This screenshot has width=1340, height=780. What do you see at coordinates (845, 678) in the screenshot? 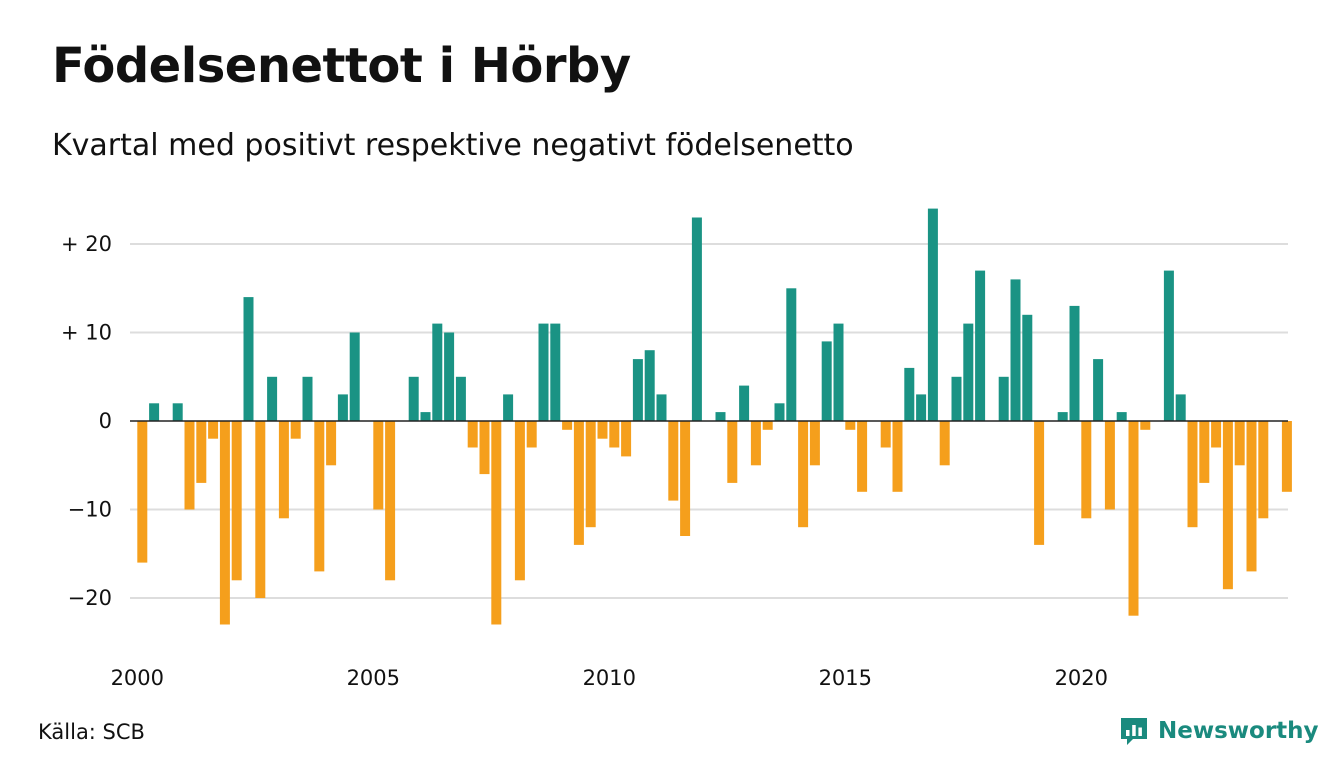
I see `x-tick-label: 2015` at bounding box center [845, 678].